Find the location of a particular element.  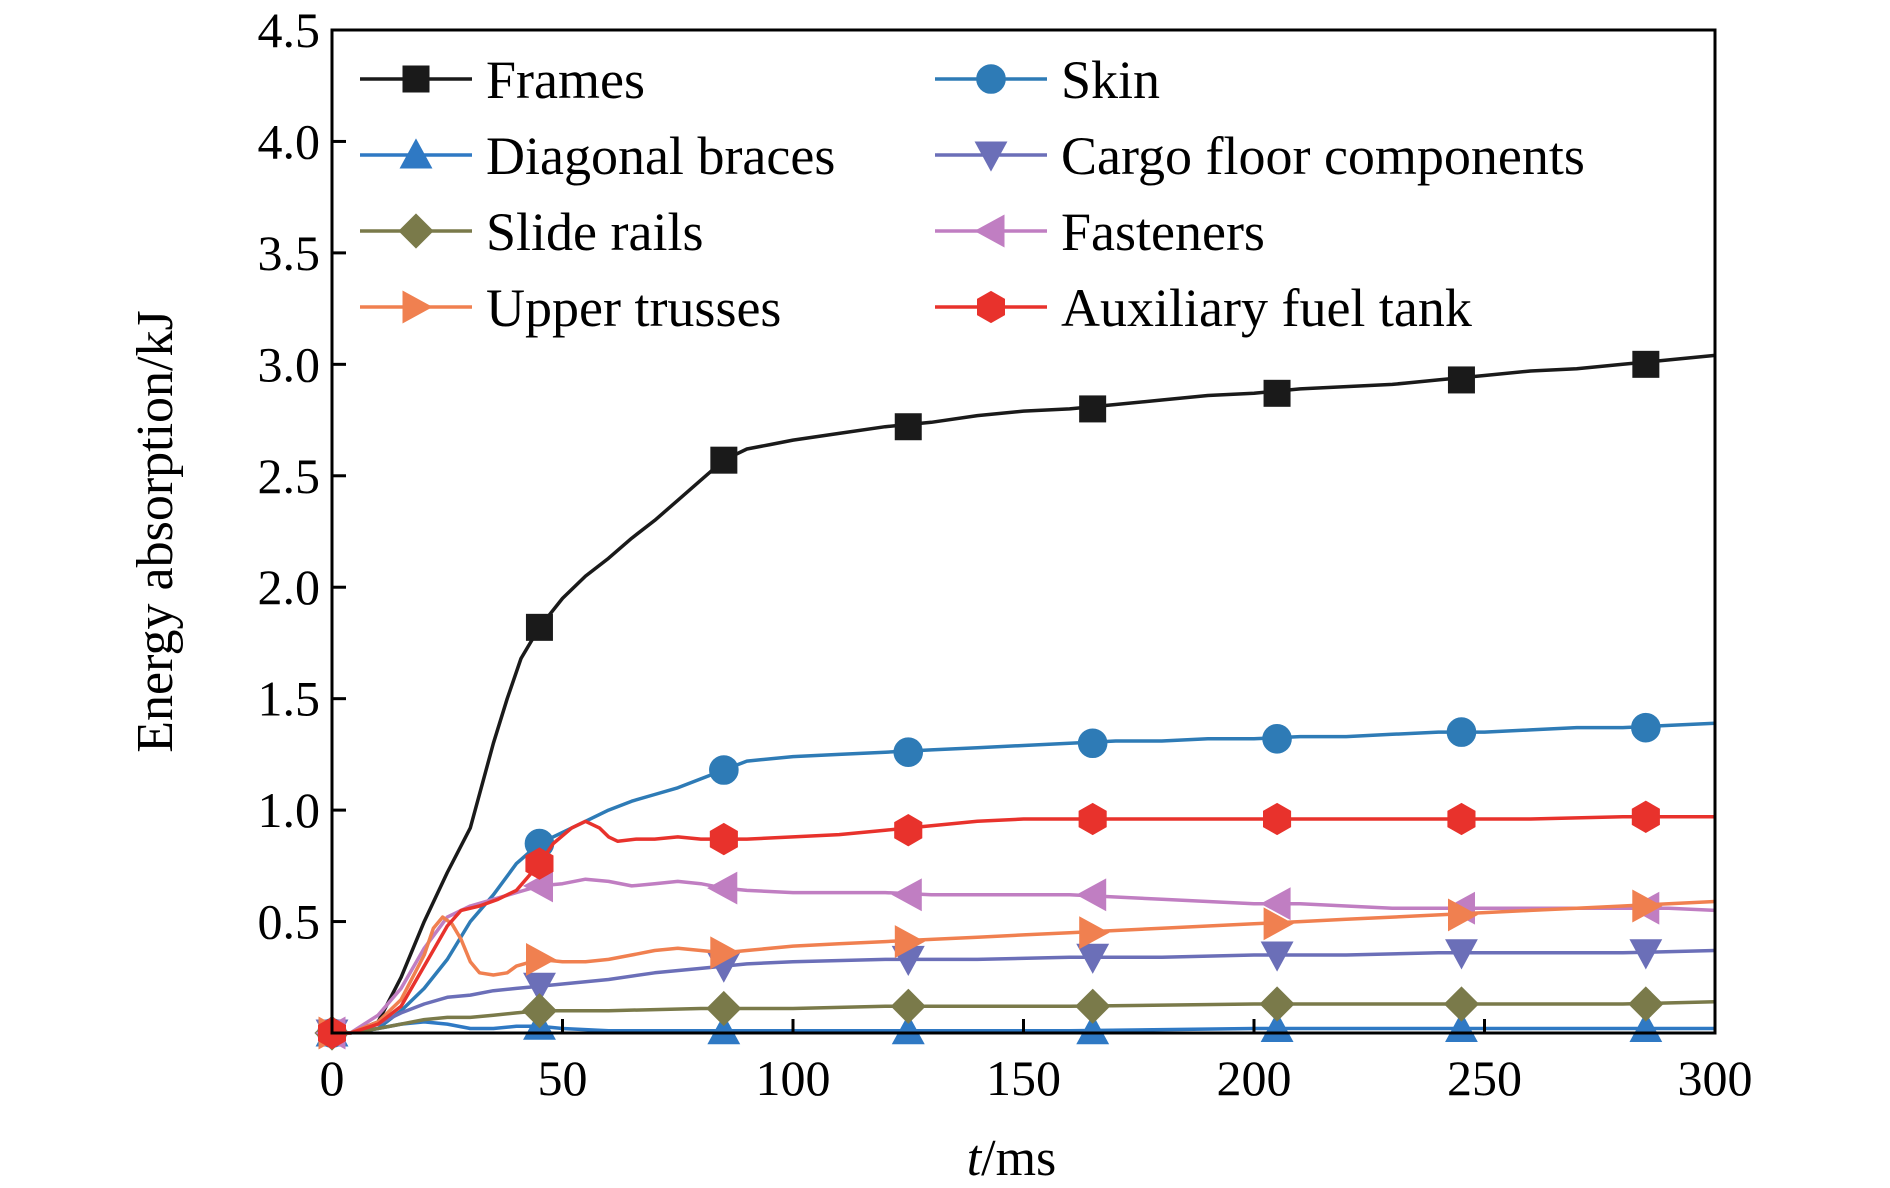

legend-item: Diagonal braces is located at coordinates (597, 156).